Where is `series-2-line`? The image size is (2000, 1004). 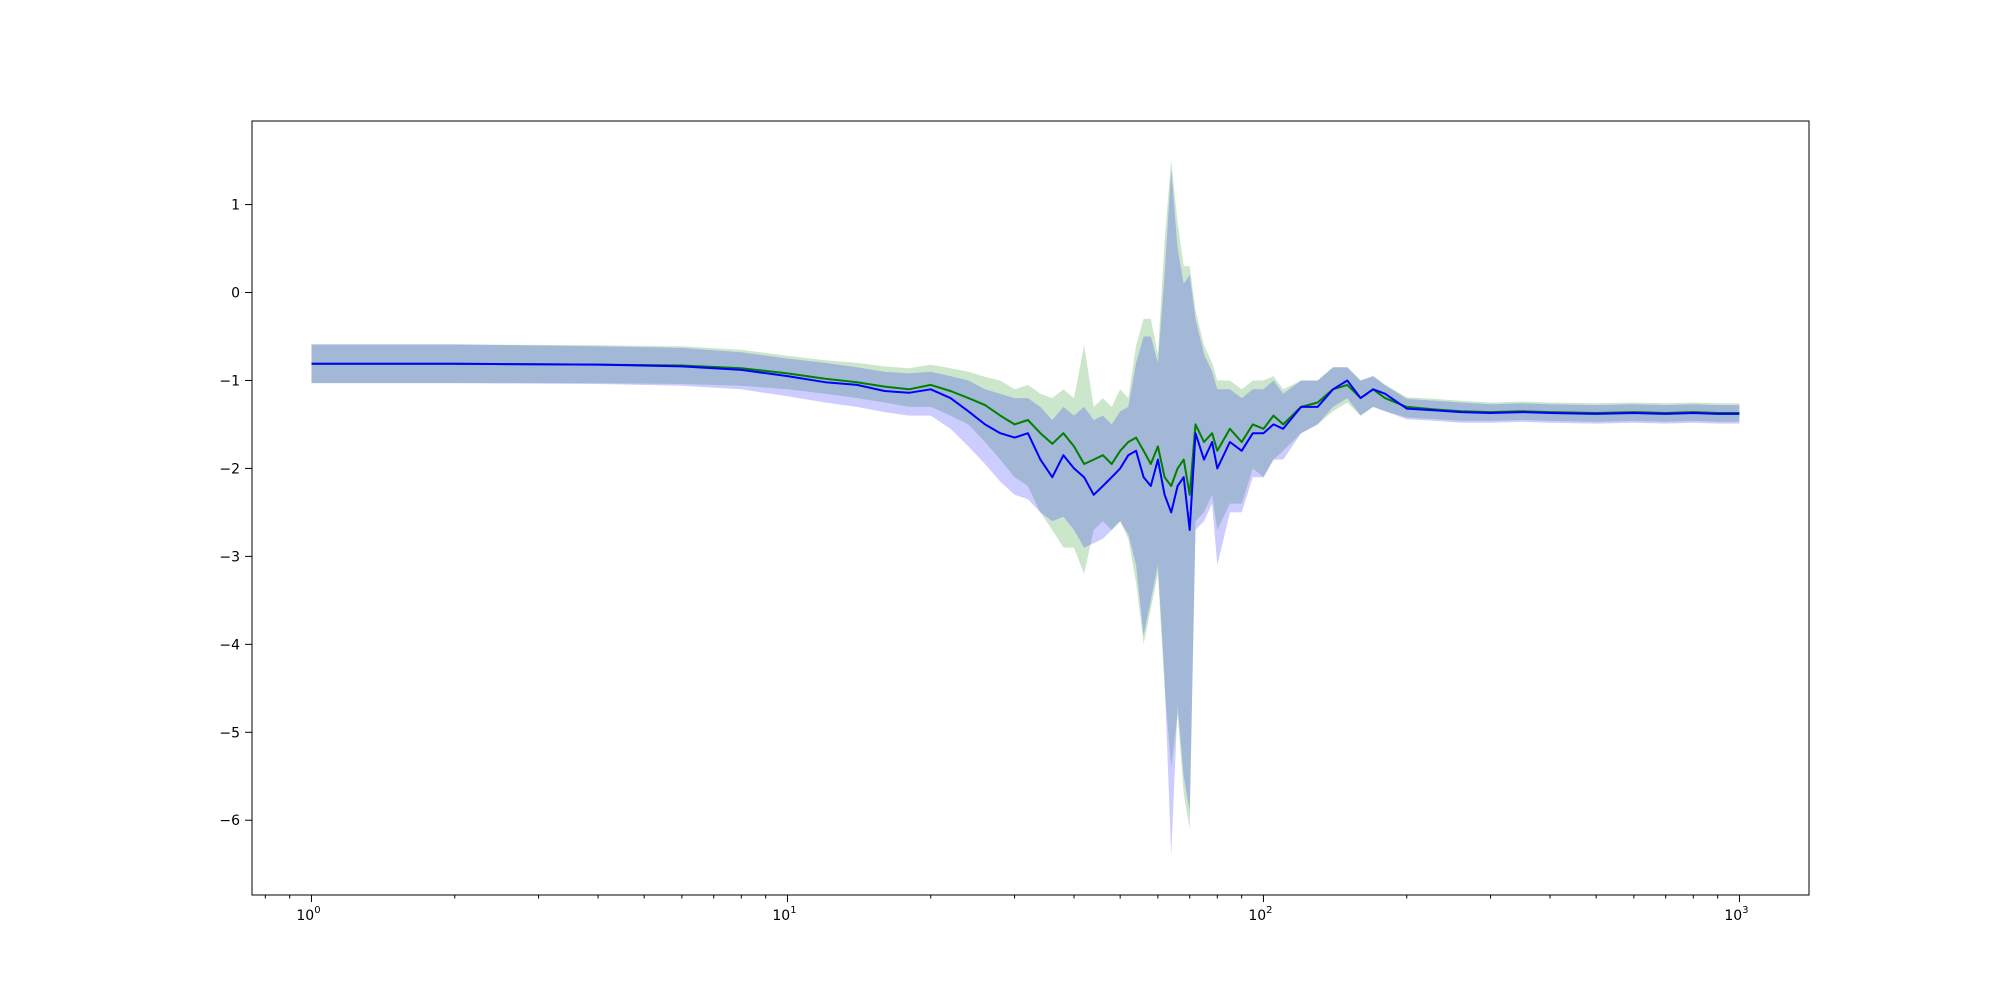
series-2-line is located at coordinates (1025, 446).